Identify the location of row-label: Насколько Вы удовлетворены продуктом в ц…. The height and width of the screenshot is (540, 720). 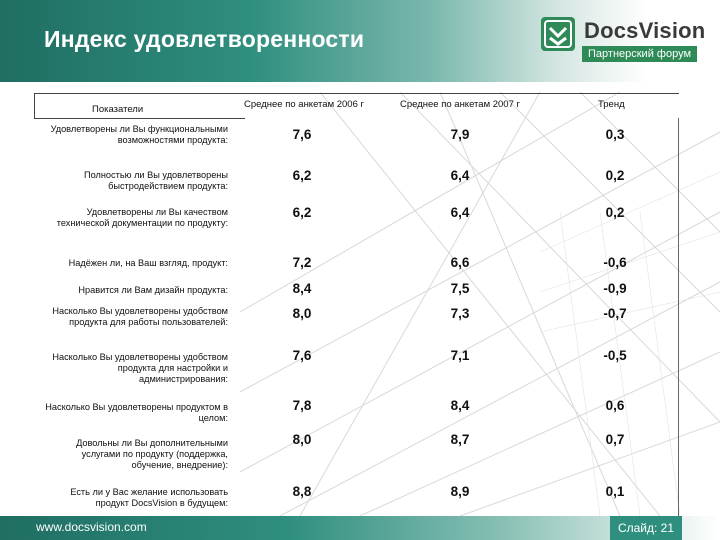
(136, 412).